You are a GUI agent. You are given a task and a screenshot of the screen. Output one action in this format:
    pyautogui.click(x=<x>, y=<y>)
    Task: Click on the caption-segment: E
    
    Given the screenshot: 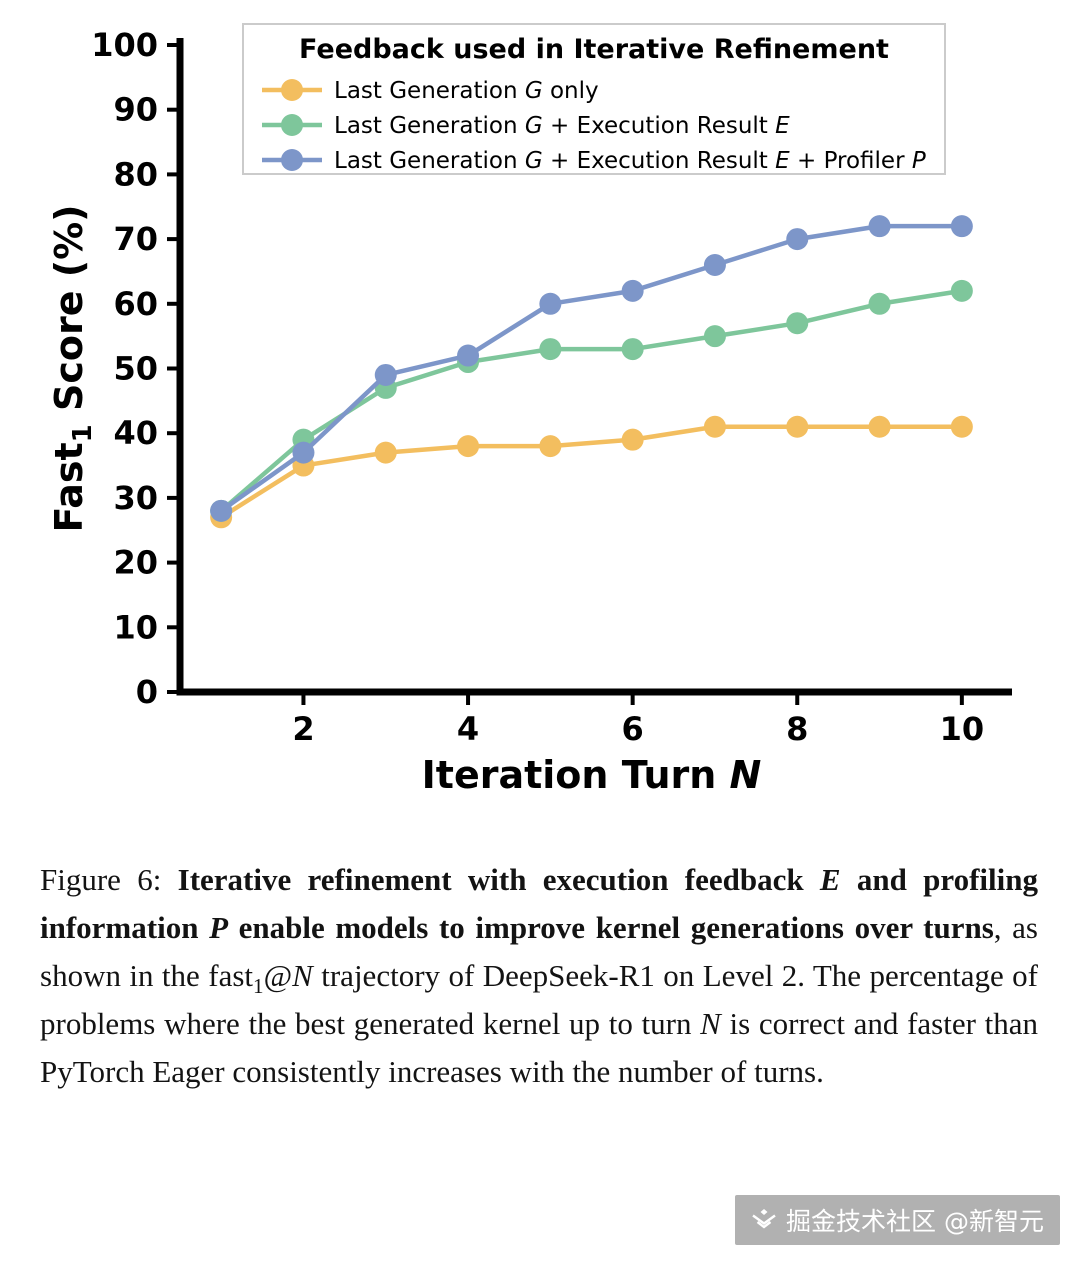 What is the action you would take?
    pyautogui.click(x=830, y=879)
    